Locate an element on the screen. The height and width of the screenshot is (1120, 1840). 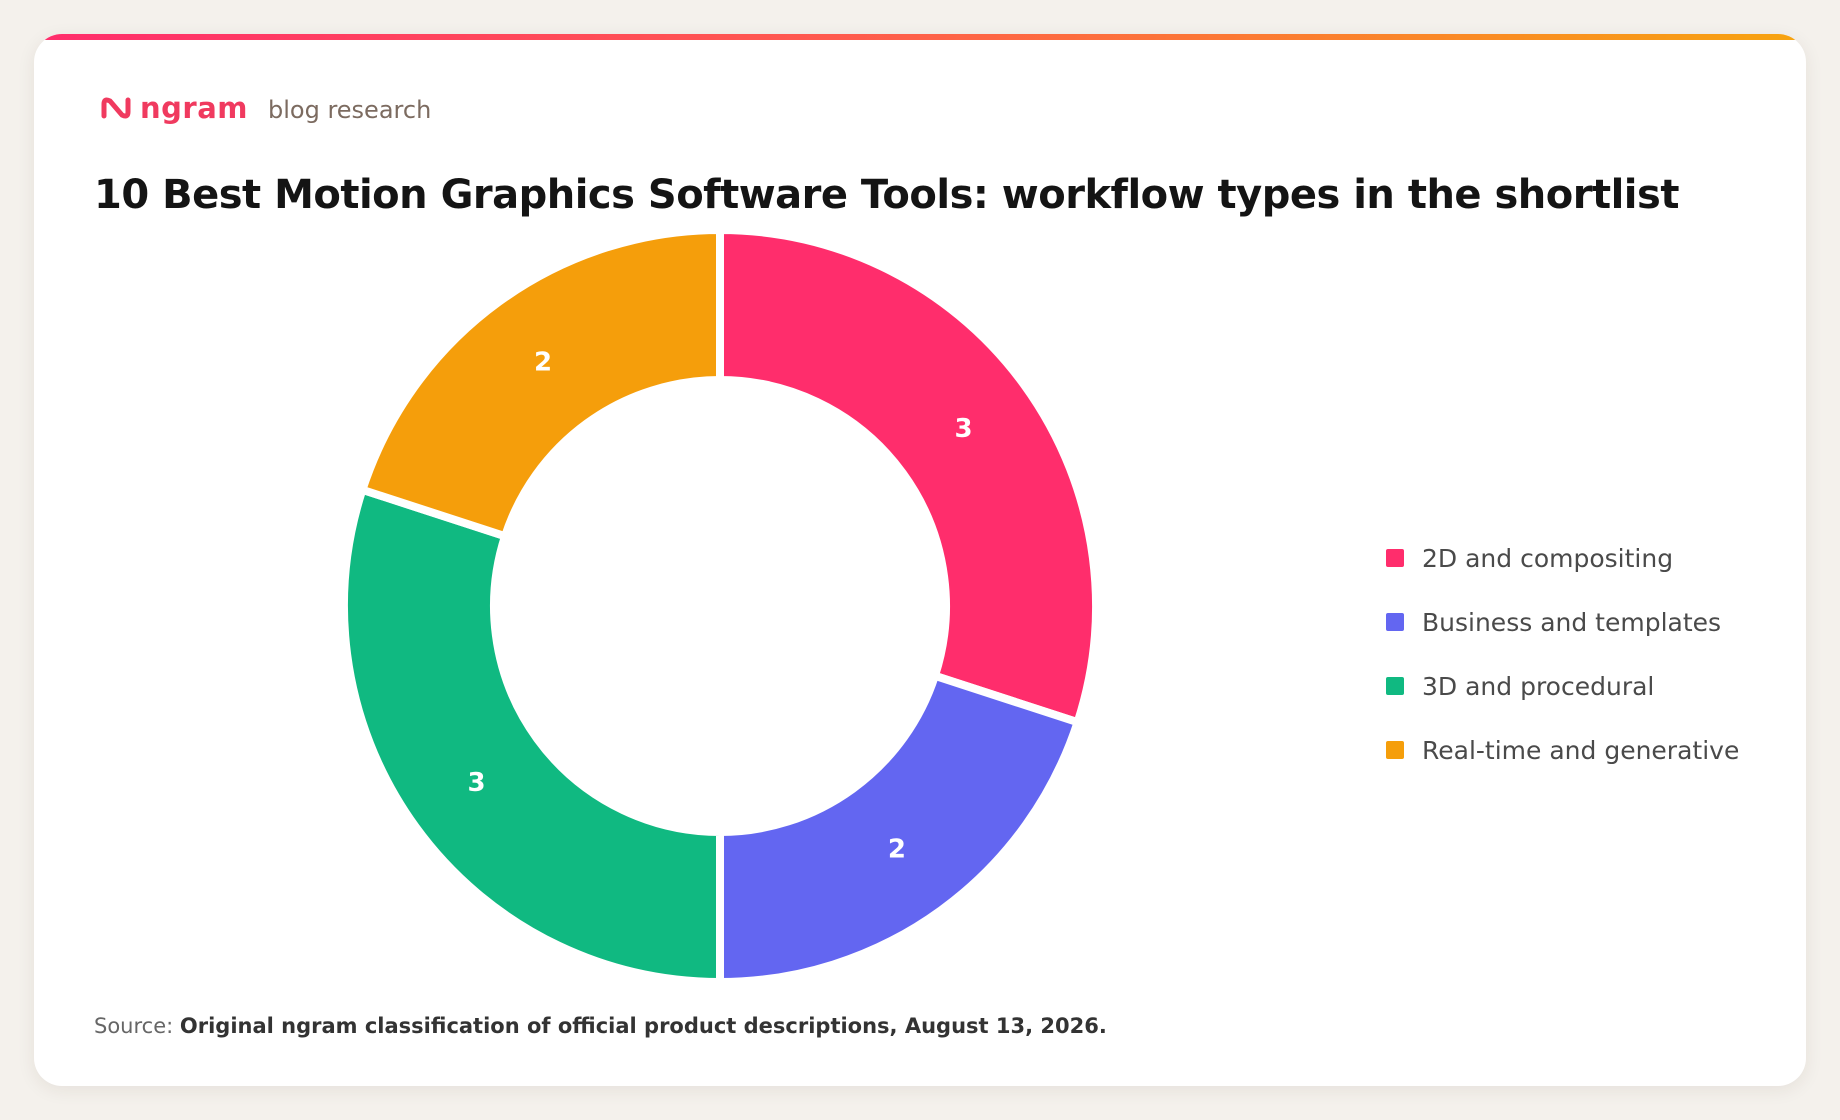
brand-name: ngram is located at coordinates (194, 108).